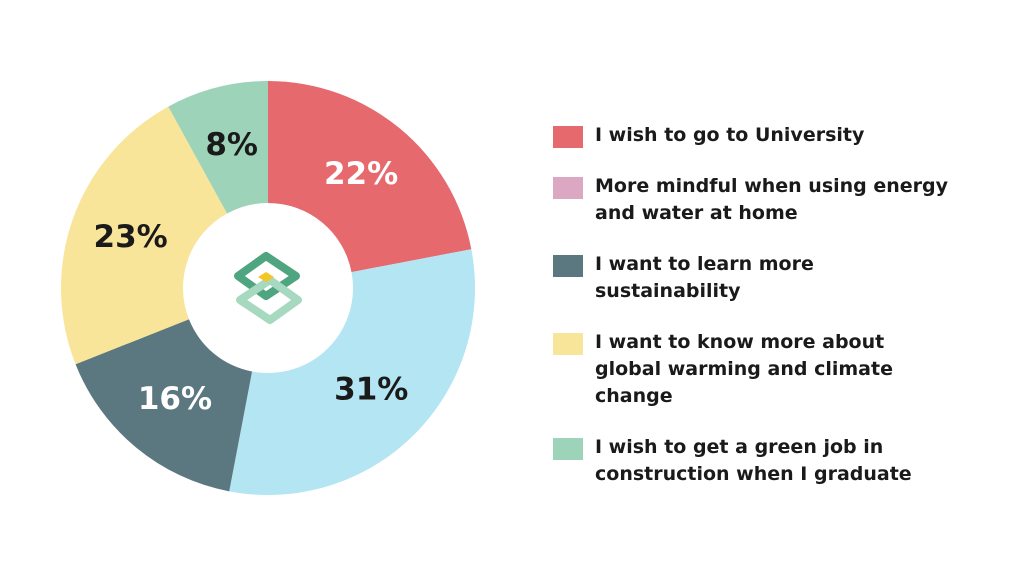 This screenshot has width=1024, height=576. Describe the element at coordinates (730, 135) in the screenshot. I see `legend-label: I wish to go to University` at that location.